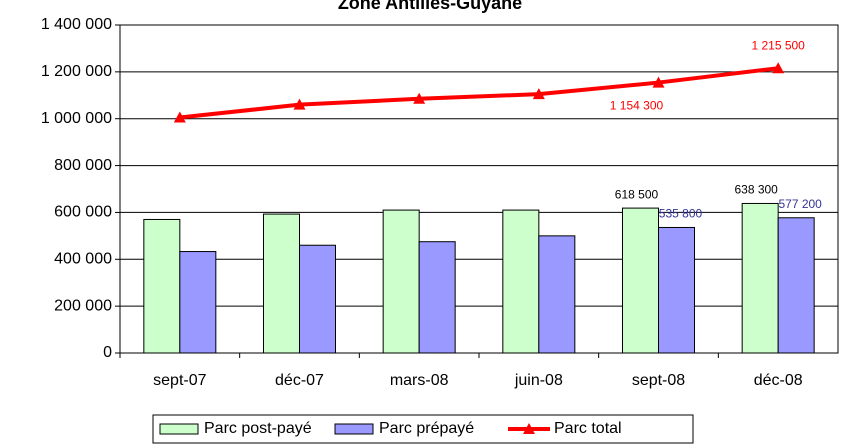 This screenshot has width=861, height=448. What do you see at coordinates (179, 380) in the screenshot?
I see `x-tick-label: sept-07` at bounding box center [179, 380].